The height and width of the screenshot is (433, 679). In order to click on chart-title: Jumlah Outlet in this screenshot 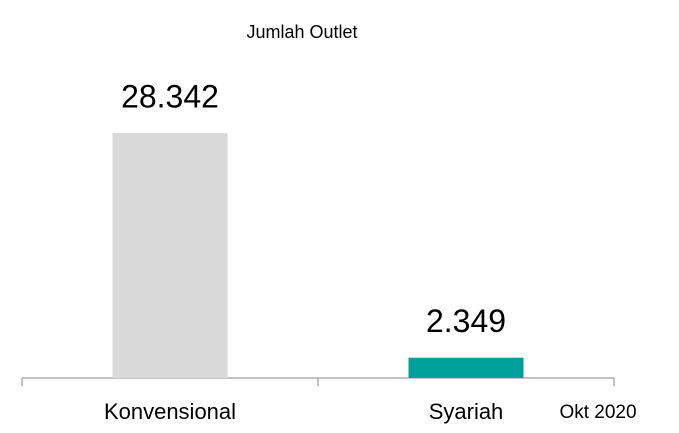, I will do `click(301, 32)`.